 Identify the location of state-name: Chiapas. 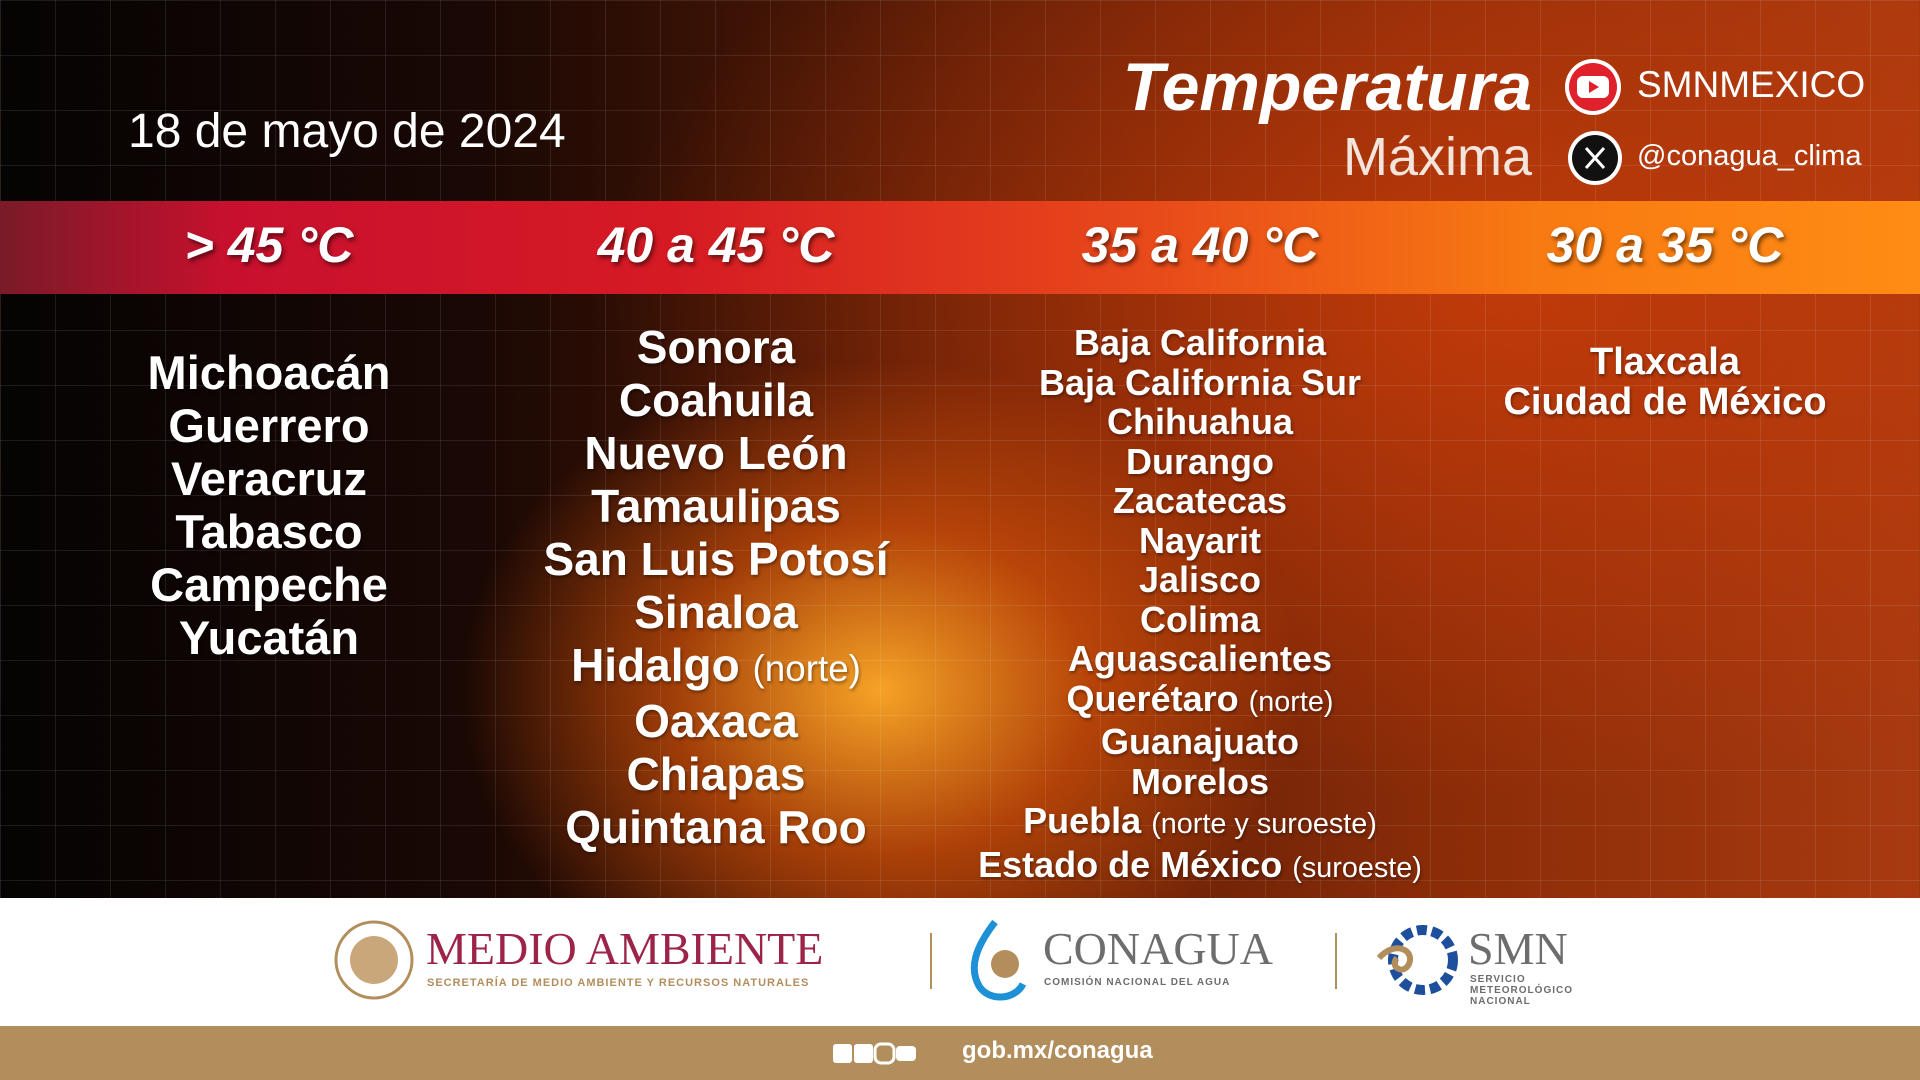
(716, 774).